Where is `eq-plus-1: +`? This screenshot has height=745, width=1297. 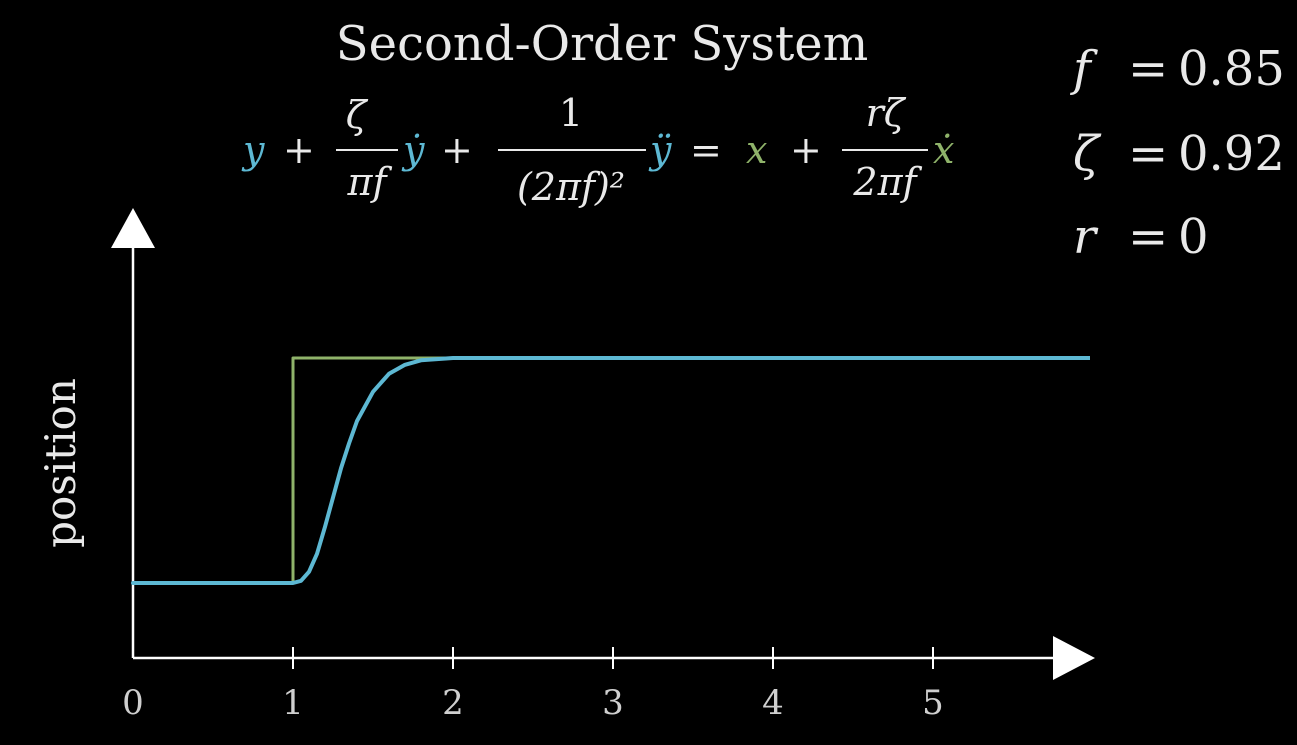 eq-plus-1: + is located at coordinates (299, 150).